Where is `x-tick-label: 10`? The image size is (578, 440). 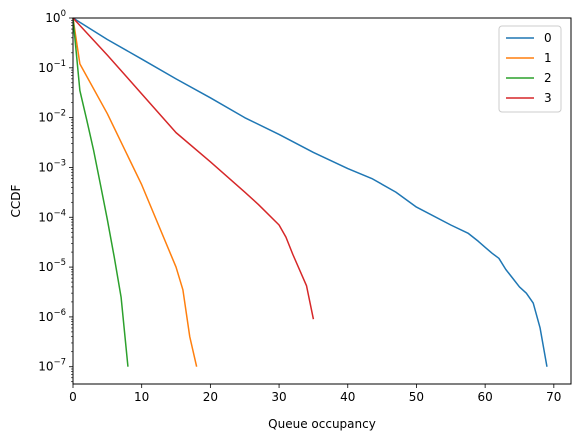
x-tick-label: 10 is located at coordinates (141, 397).